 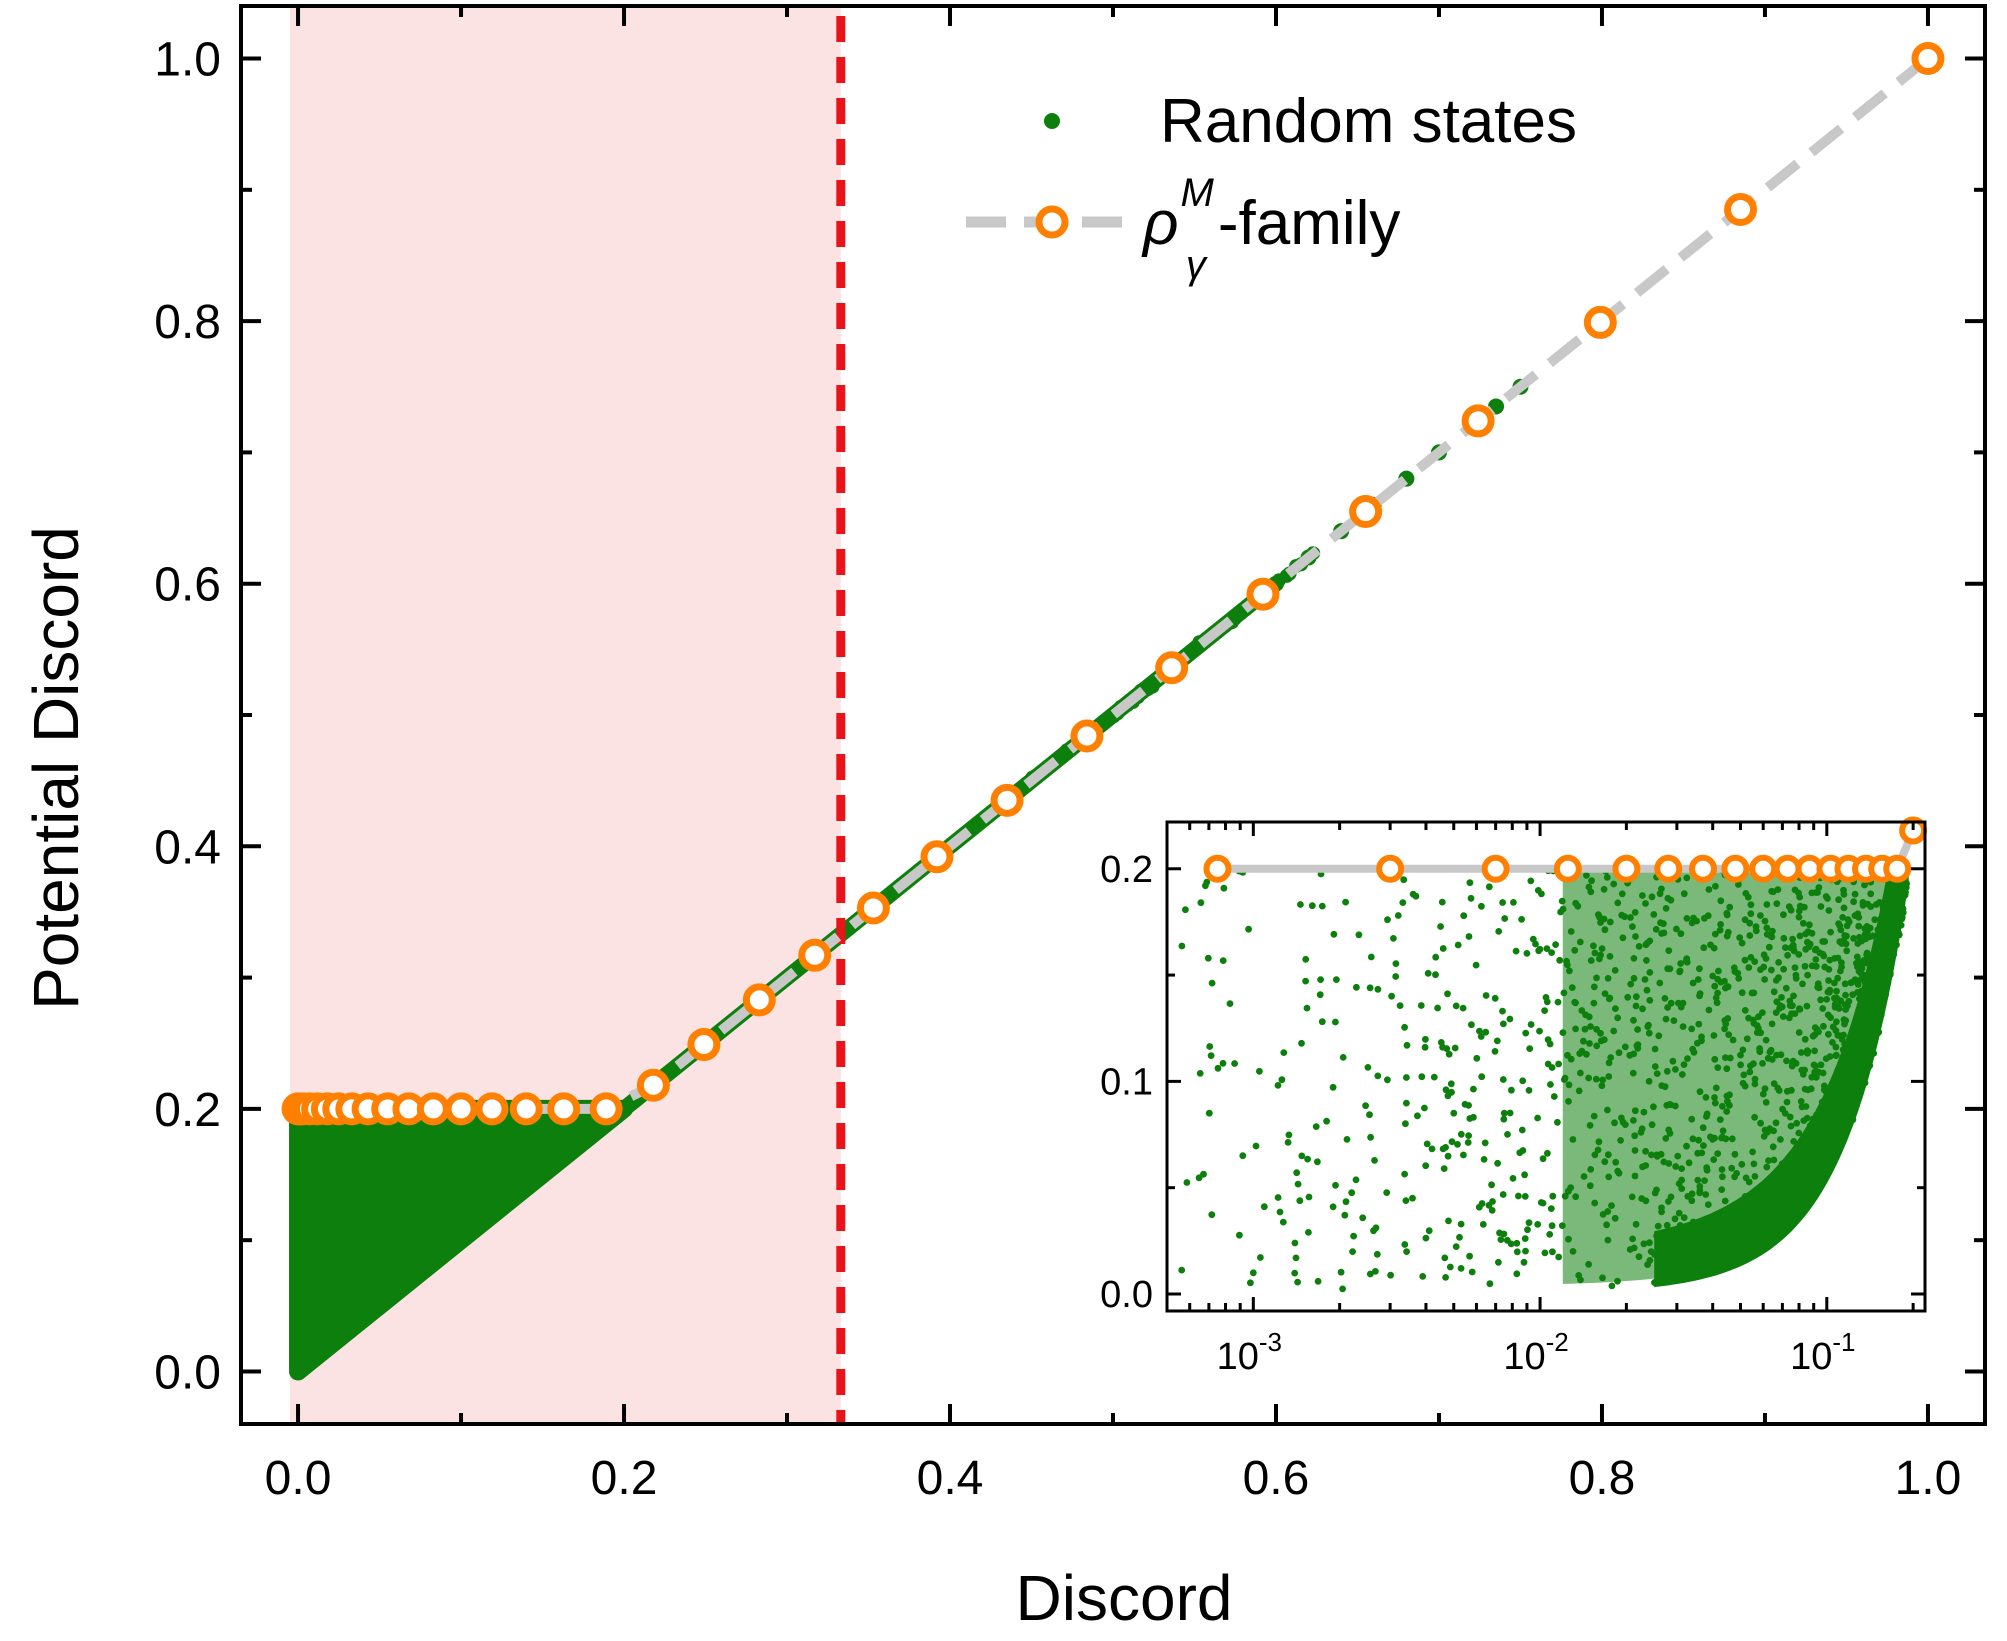 I want to click on x-tick-label: 1.0, so click(x=1928, y=1478).